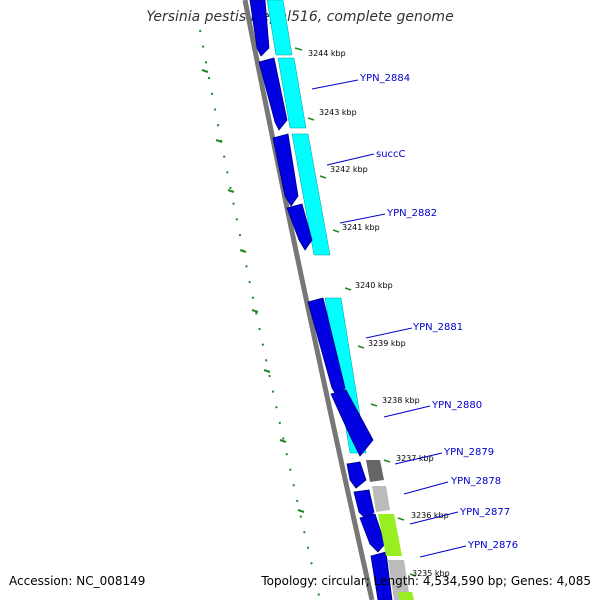 The image size is (600, 600). What do you see at coordinates (492, 545) in the screenshot?
I see `gene-label: YPN_2876` at bounding box center [492, 545].